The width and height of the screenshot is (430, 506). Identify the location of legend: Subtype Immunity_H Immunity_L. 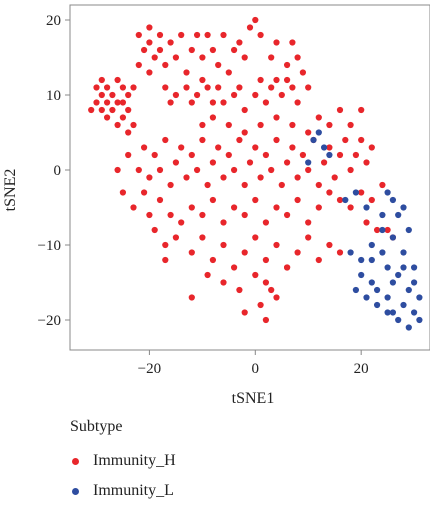
(123, 462).